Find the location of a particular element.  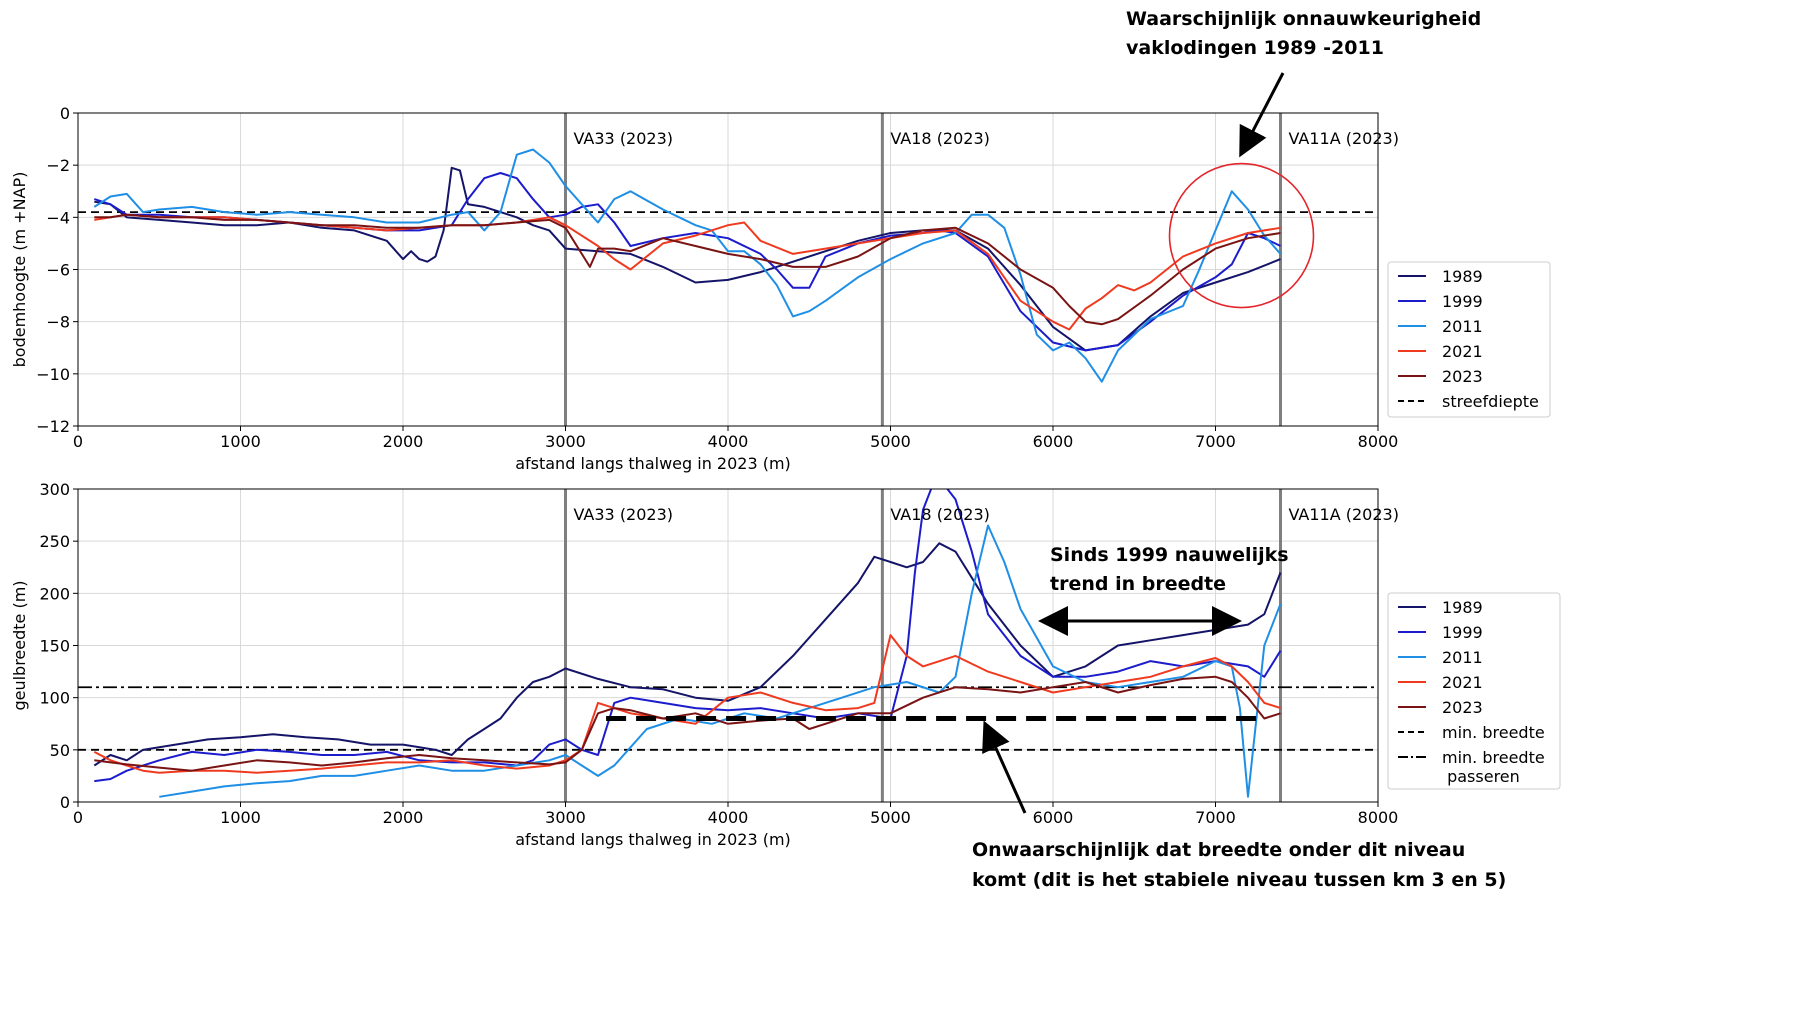

y-tick-label: −2 is located at coordinates (58, 165).